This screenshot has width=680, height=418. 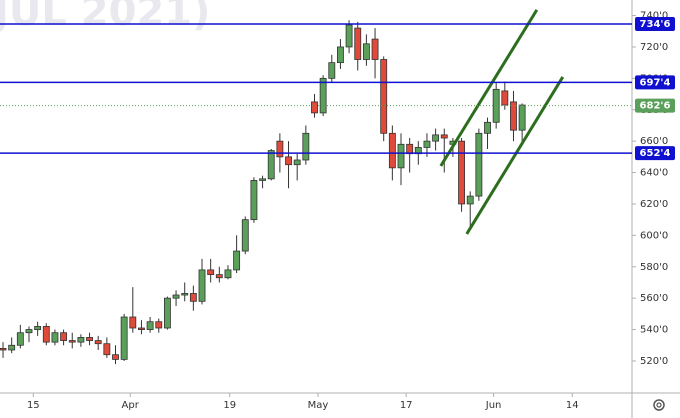 I want to click on x-tick-label: 14, so click(x=572, y=405).